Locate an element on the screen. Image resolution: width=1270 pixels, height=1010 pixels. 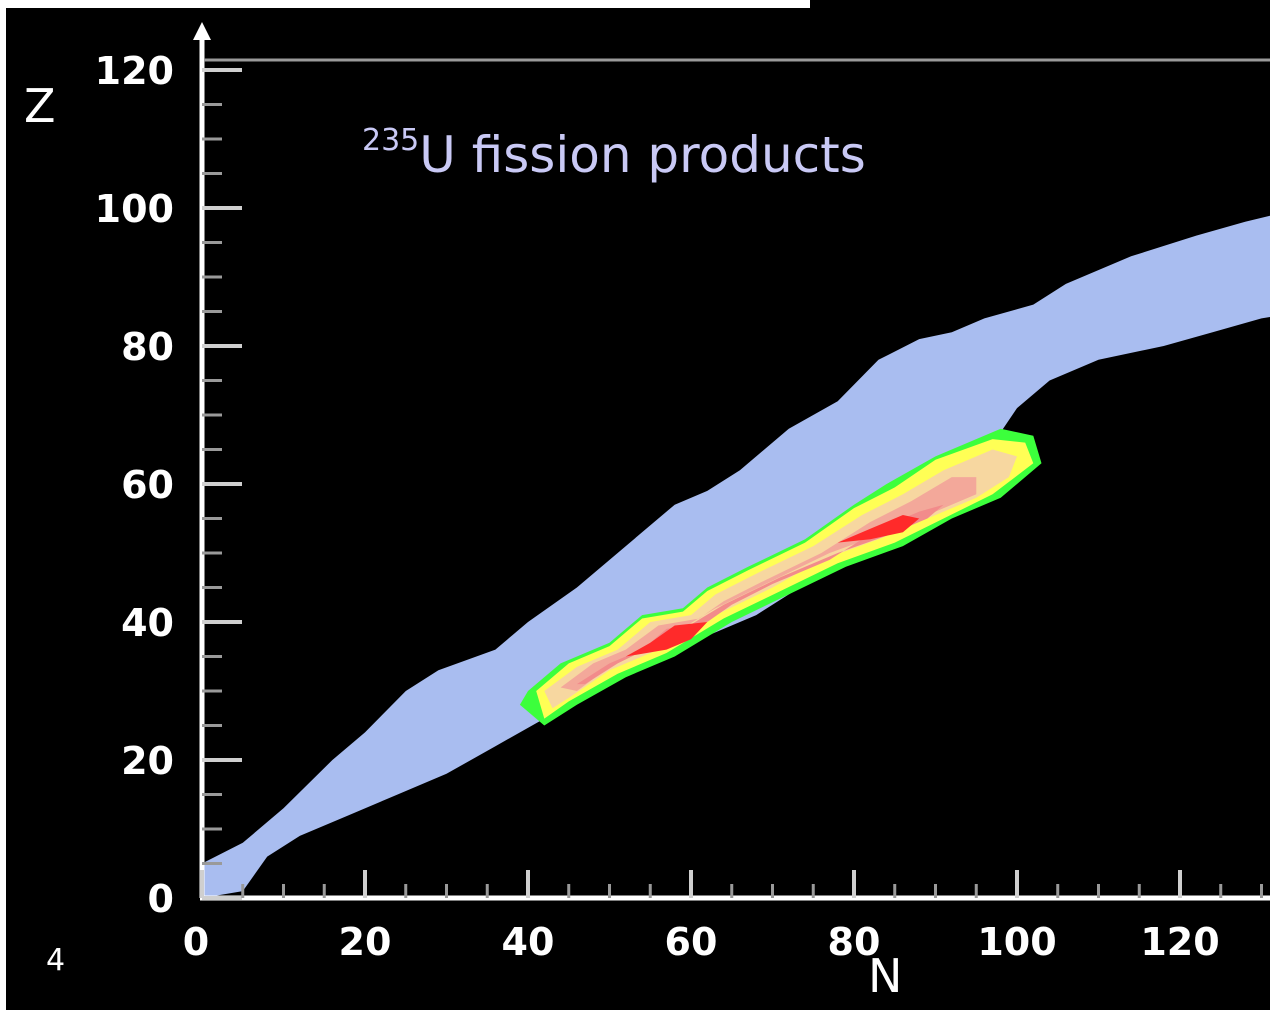
y-tick-label: 60 is located at coordinates (147, 485).